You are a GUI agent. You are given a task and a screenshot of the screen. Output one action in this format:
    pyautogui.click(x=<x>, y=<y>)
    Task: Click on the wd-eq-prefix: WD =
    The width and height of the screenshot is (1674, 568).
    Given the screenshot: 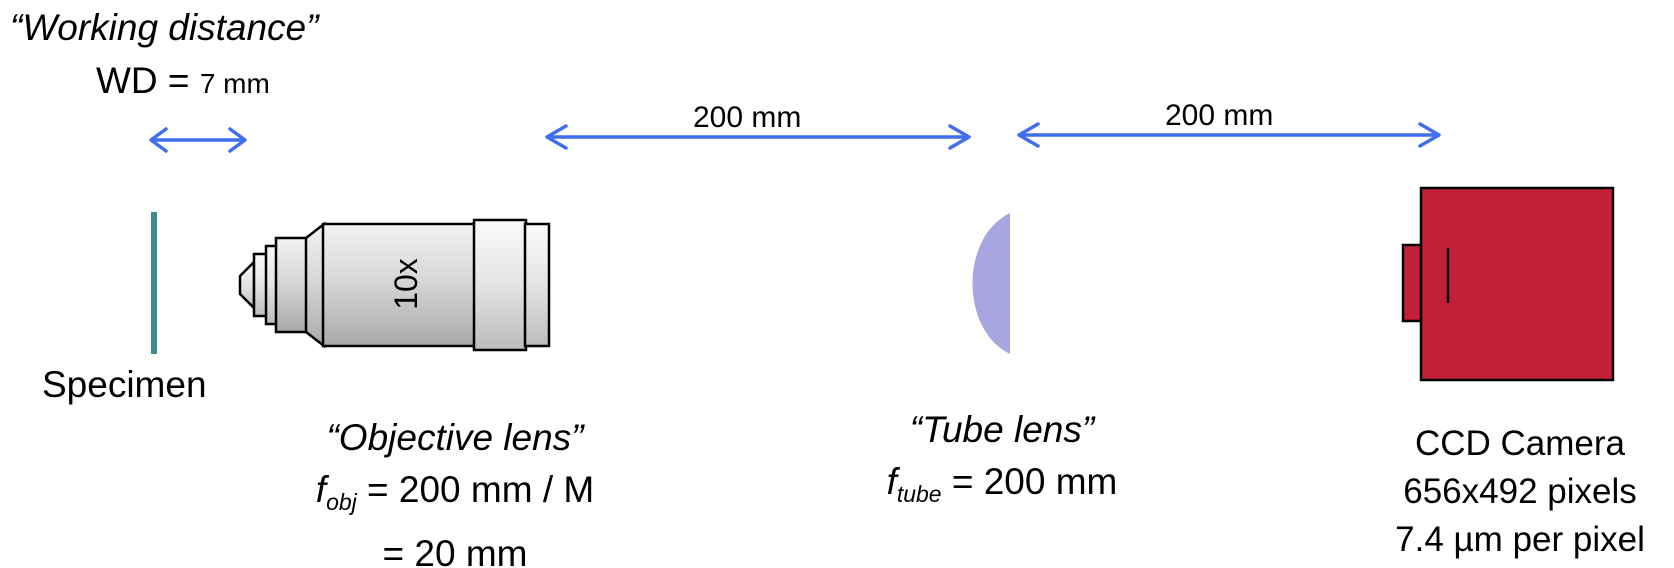 What is the action you would take?
    pyautogui.click(x=148, y=80)
    